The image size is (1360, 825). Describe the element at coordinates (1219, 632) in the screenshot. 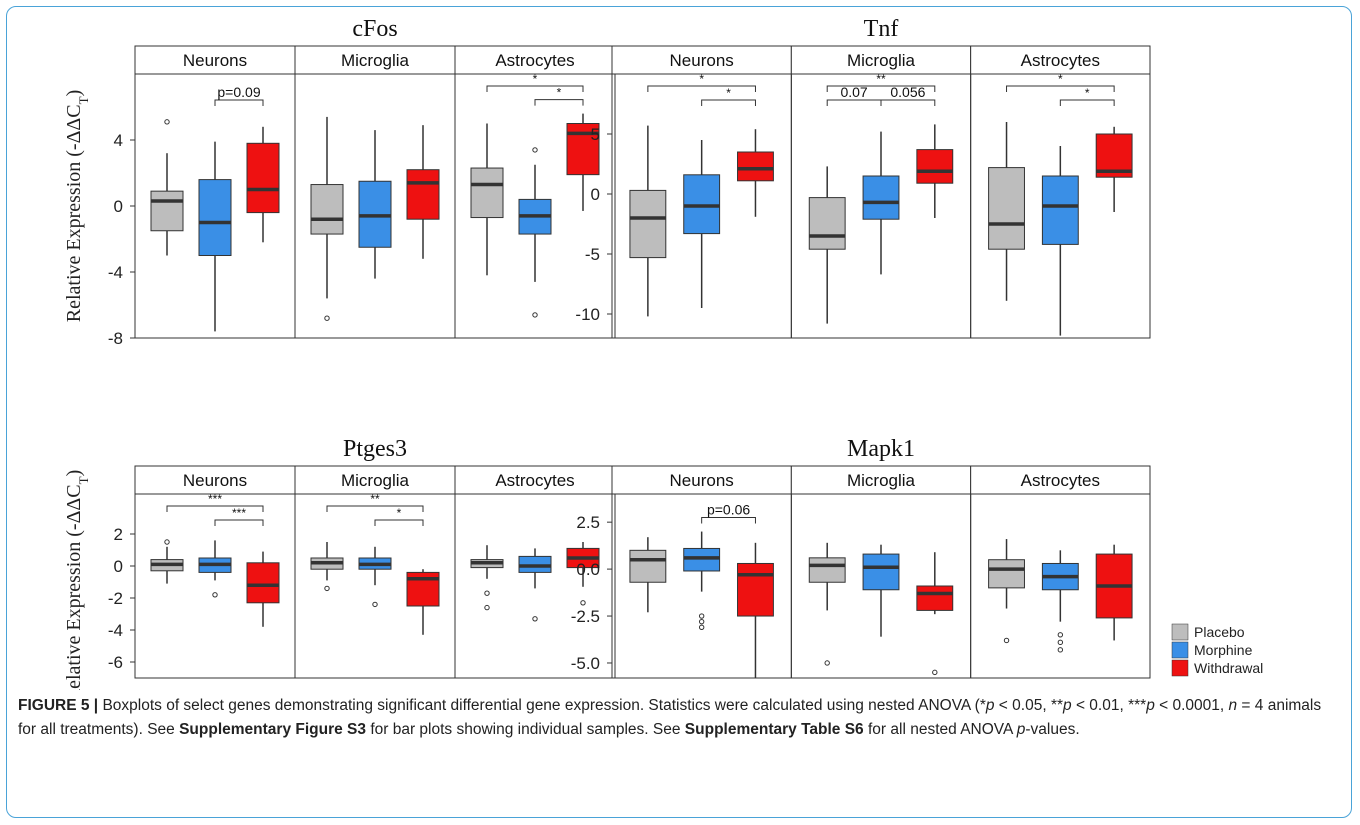

I see `legend-label-placebo: Placebo` at that location.